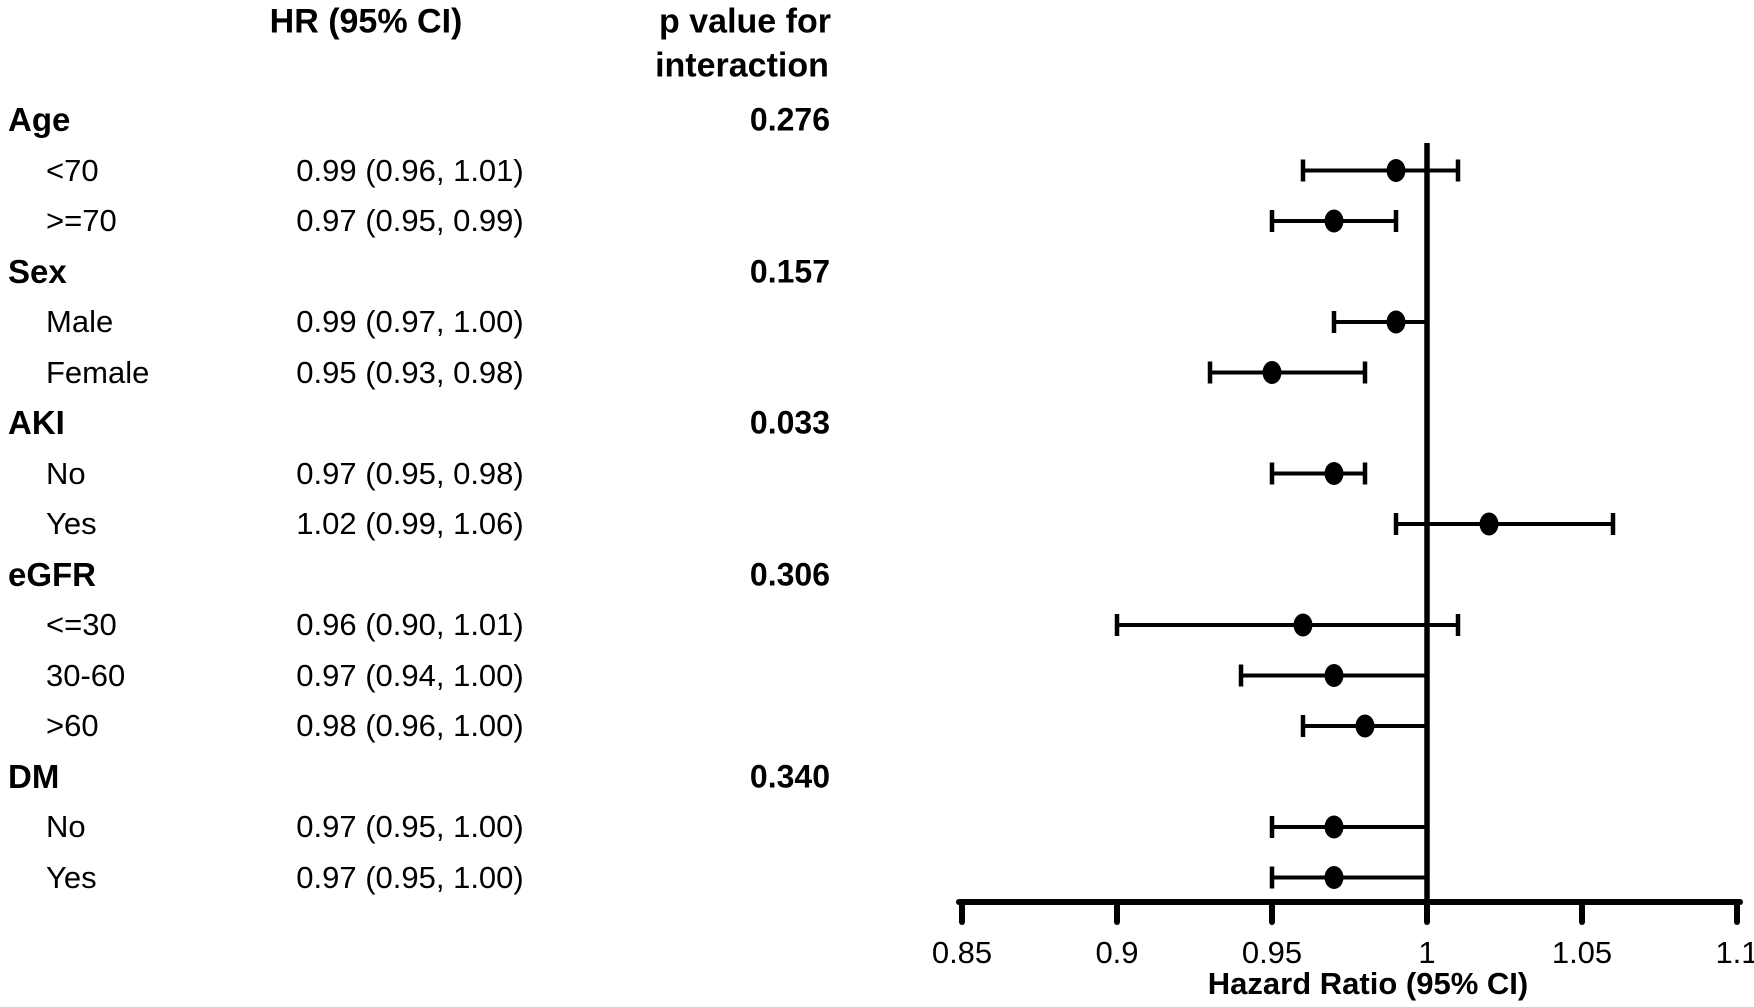  Describe the element at coordinates (366, 21) in the screenshot. I see `hr-column-header: HR (95% CI)` at that location.